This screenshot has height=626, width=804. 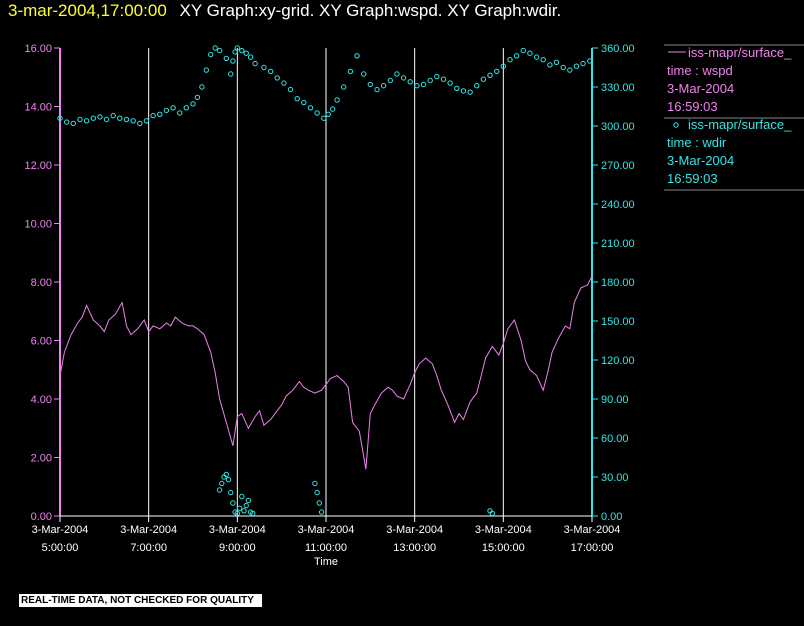 What do you see at coordinates (618, 283) in the screenshot?
I see `right-tick-label: 180.00` at bounding box center [618, 283].